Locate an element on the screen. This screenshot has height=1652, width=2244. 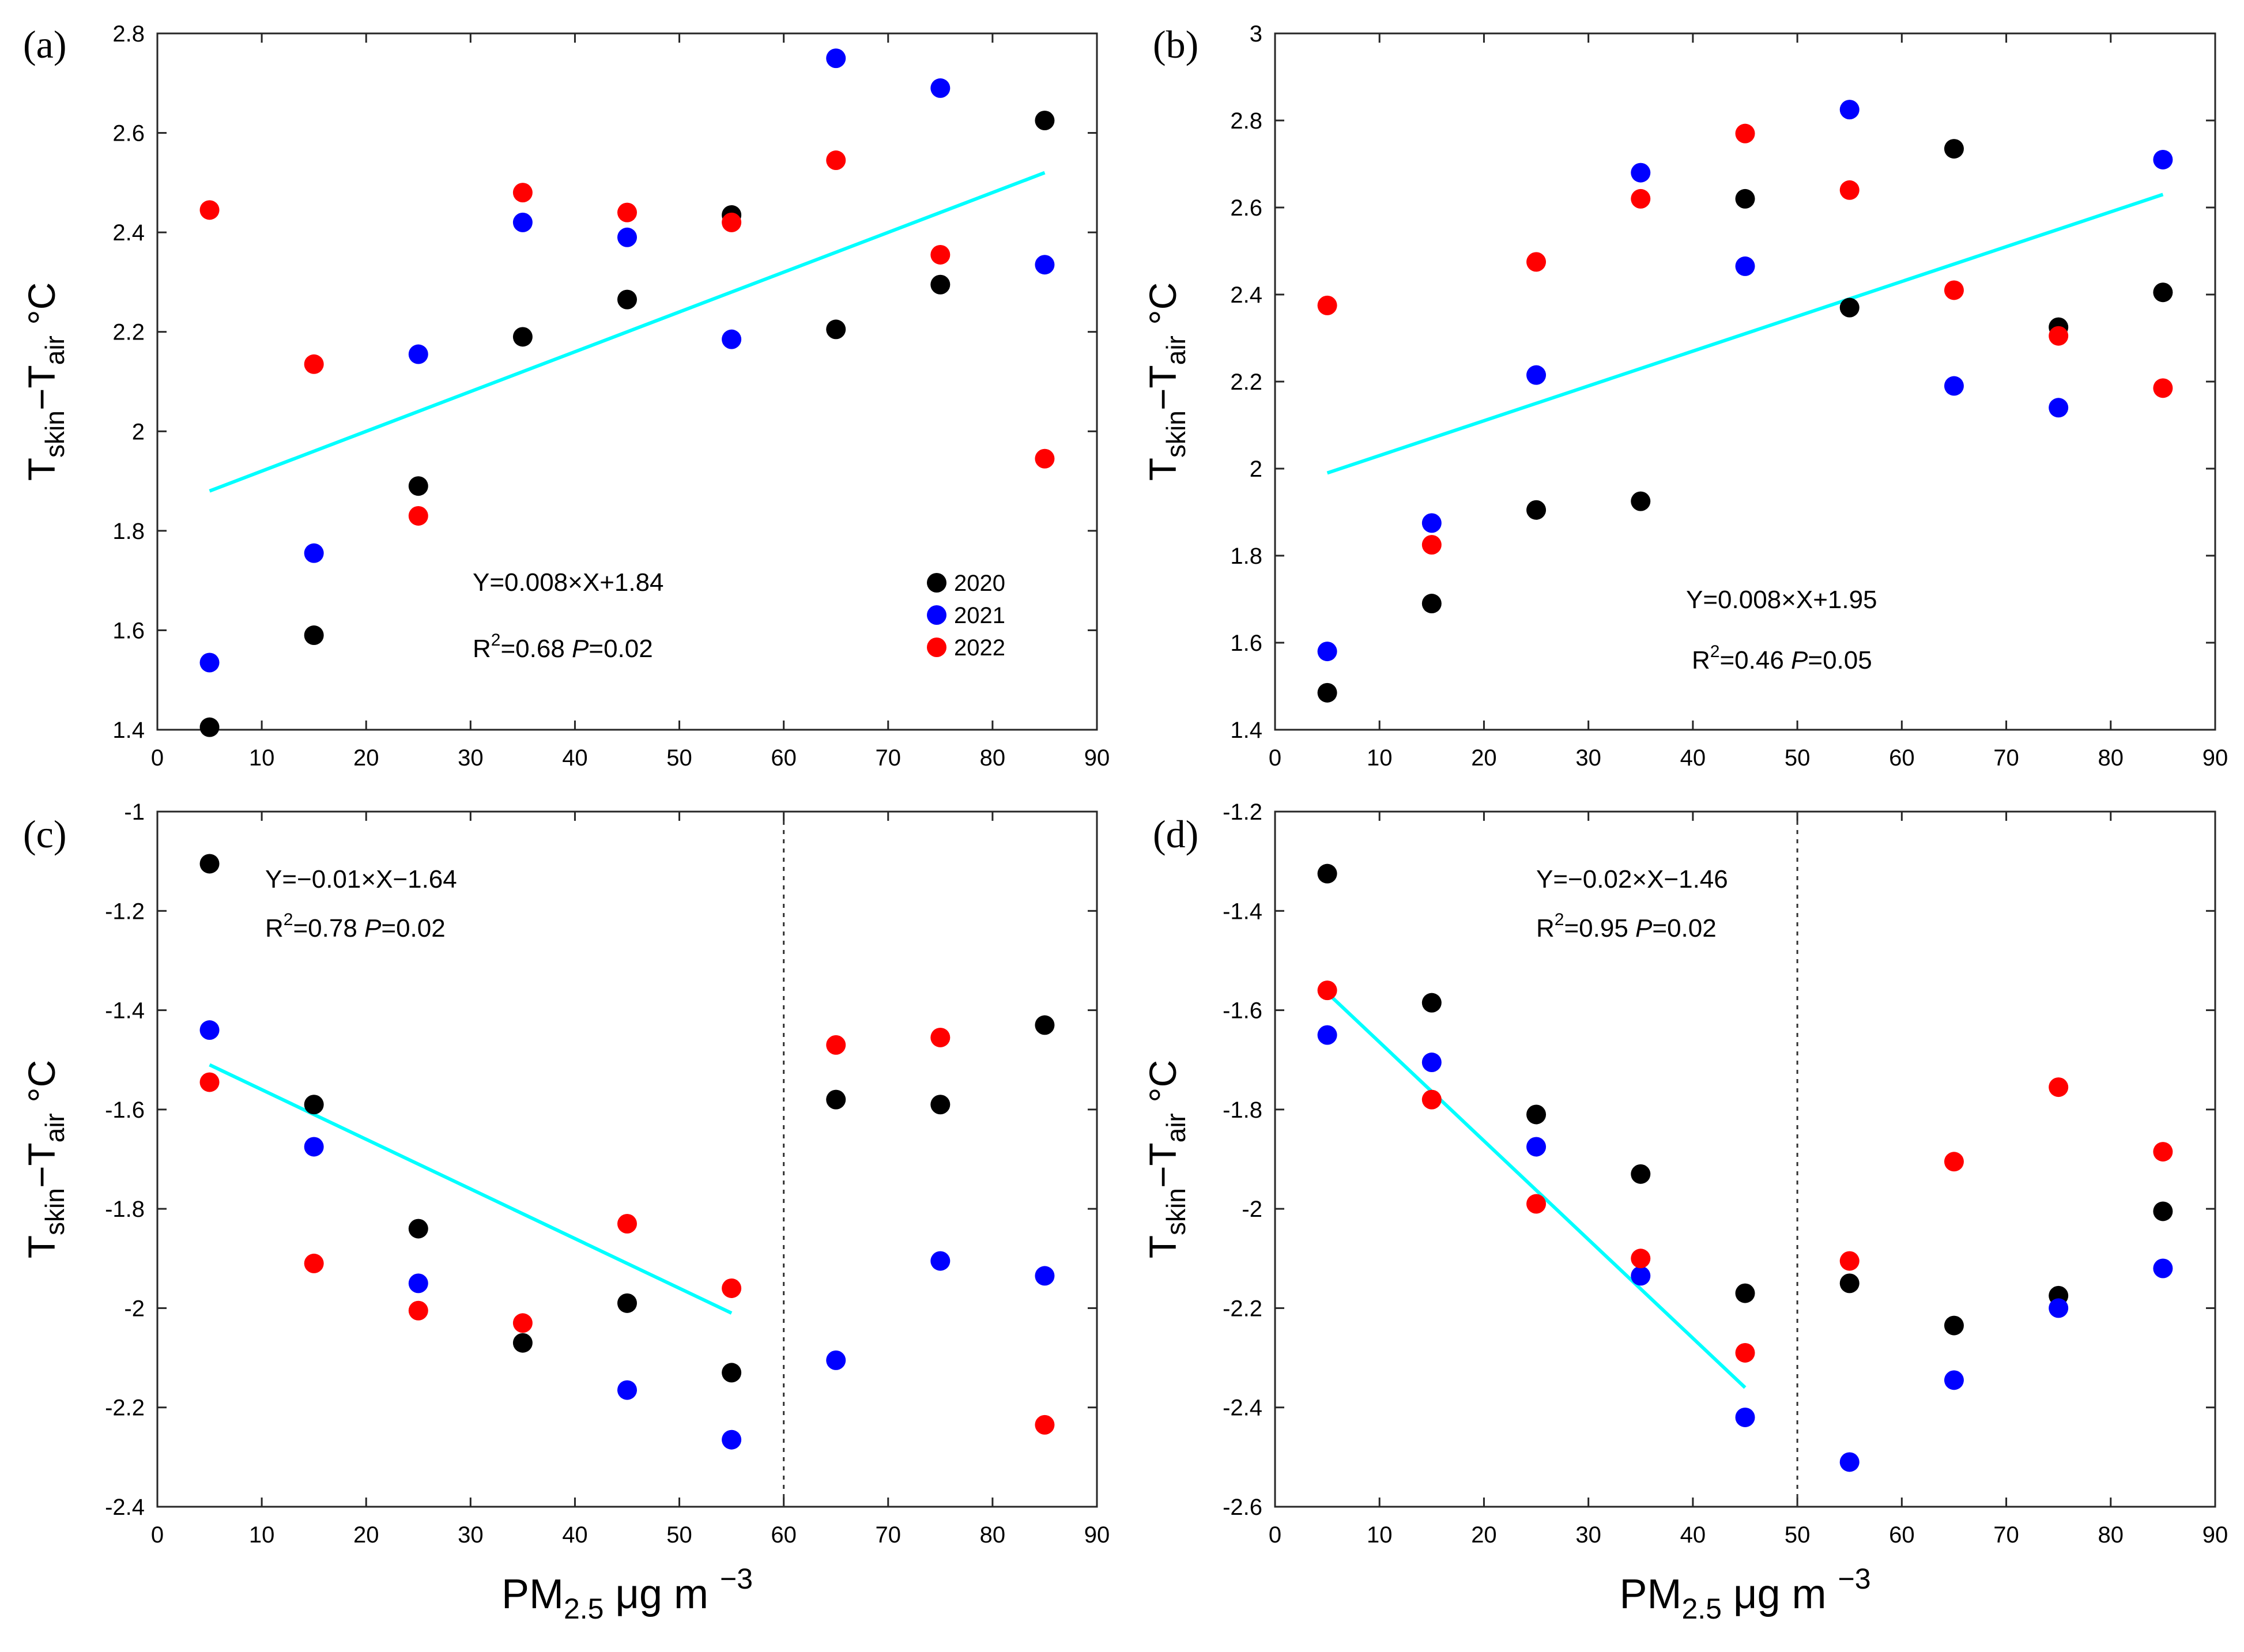
y-tick-label: -1.6 is located at coordinates (125, 1110).